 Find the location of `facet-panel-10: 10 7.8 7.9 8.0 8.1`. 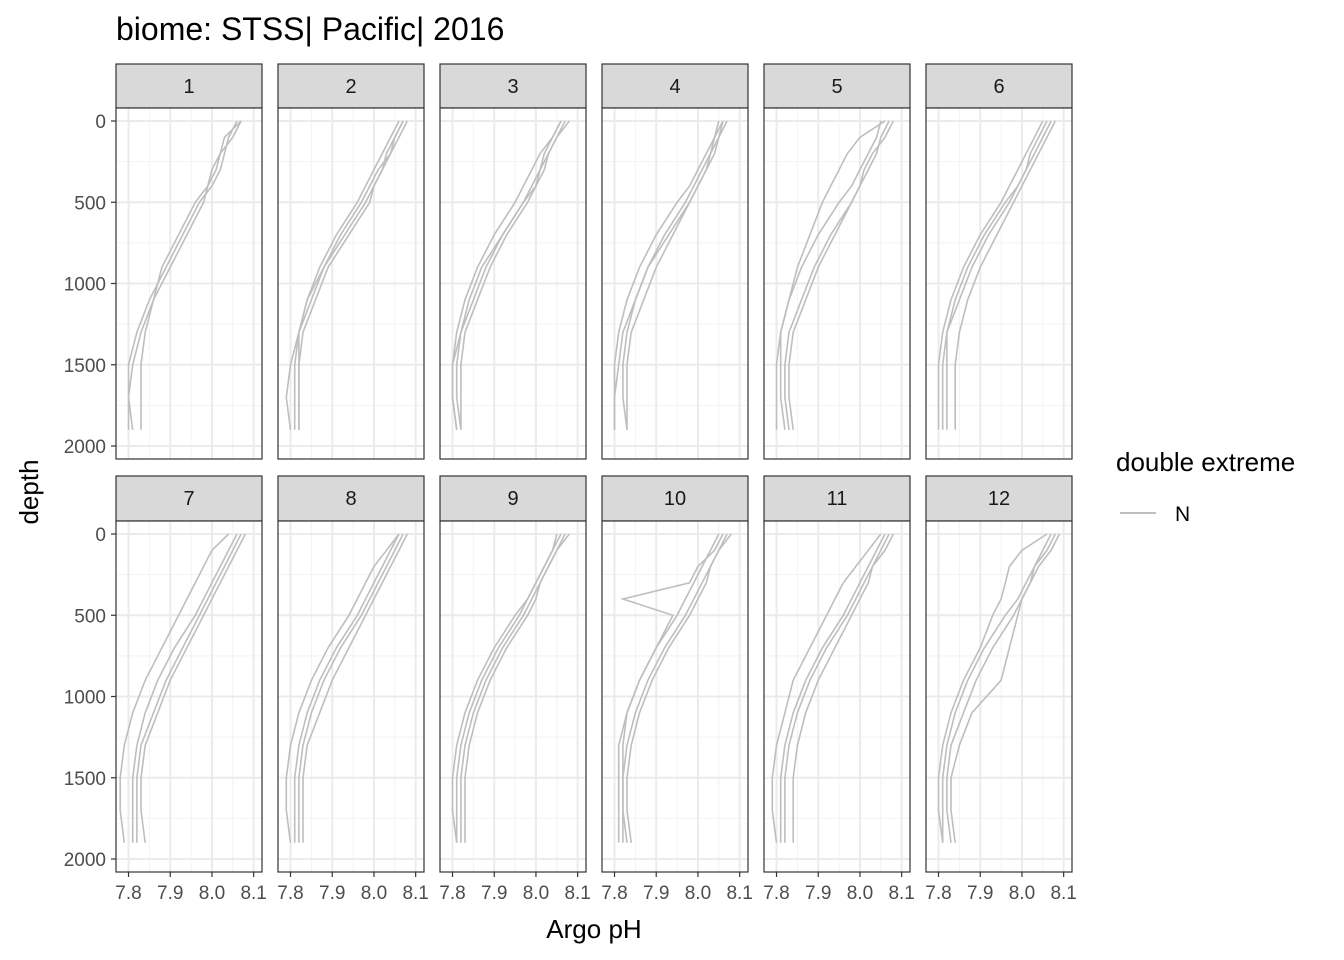

facet-panel-10: 10 7.8 7.9 8.0 8.1 is located at coordinates (677, 689).